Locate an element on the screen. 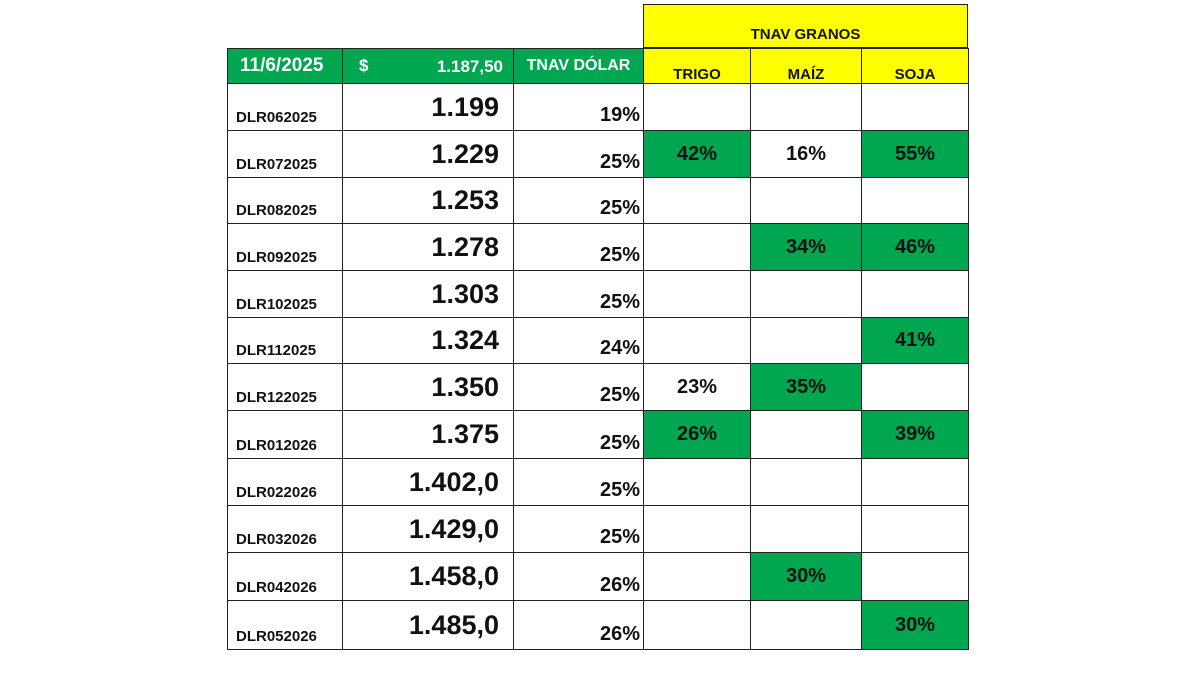 The width and height of the screenshot is (1200, 675). table-row: DLR092025 1.278 25% 34% 46% is located at coordinates (598, 247).